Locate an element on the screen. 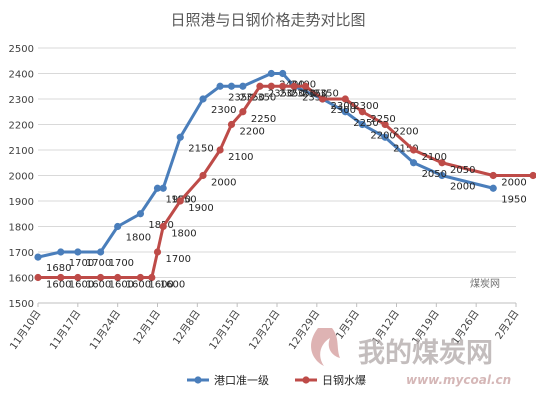 The image size is (536, 402). data-label: 2050 is located at coordinates (434, 174).